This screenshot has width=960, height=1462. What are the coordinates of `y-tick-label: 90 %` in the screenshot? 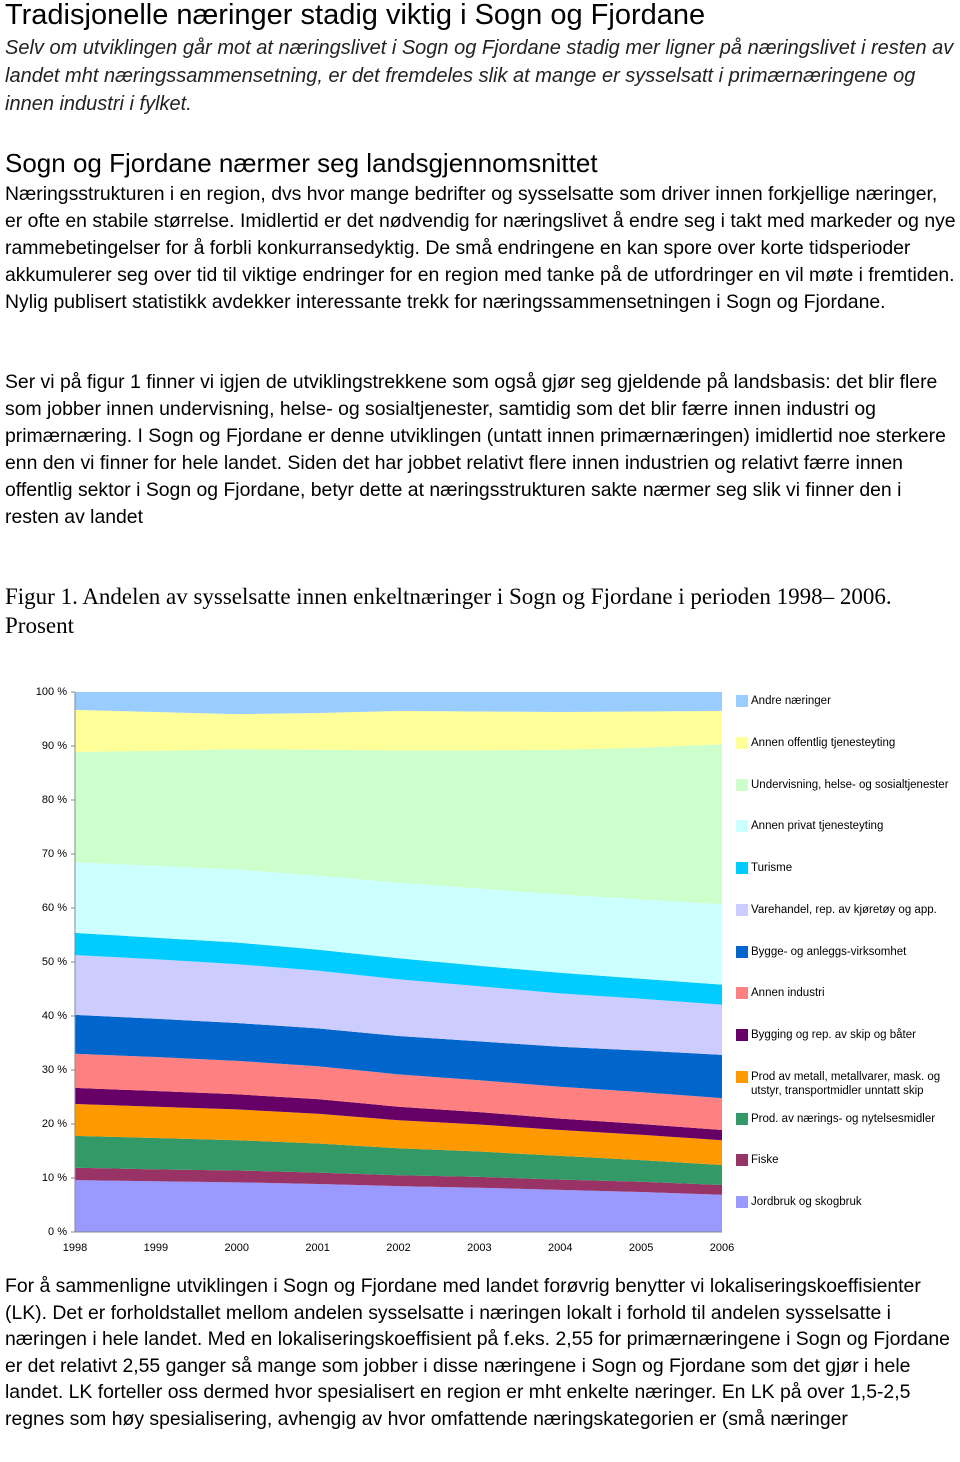 It's located at (54, 746).